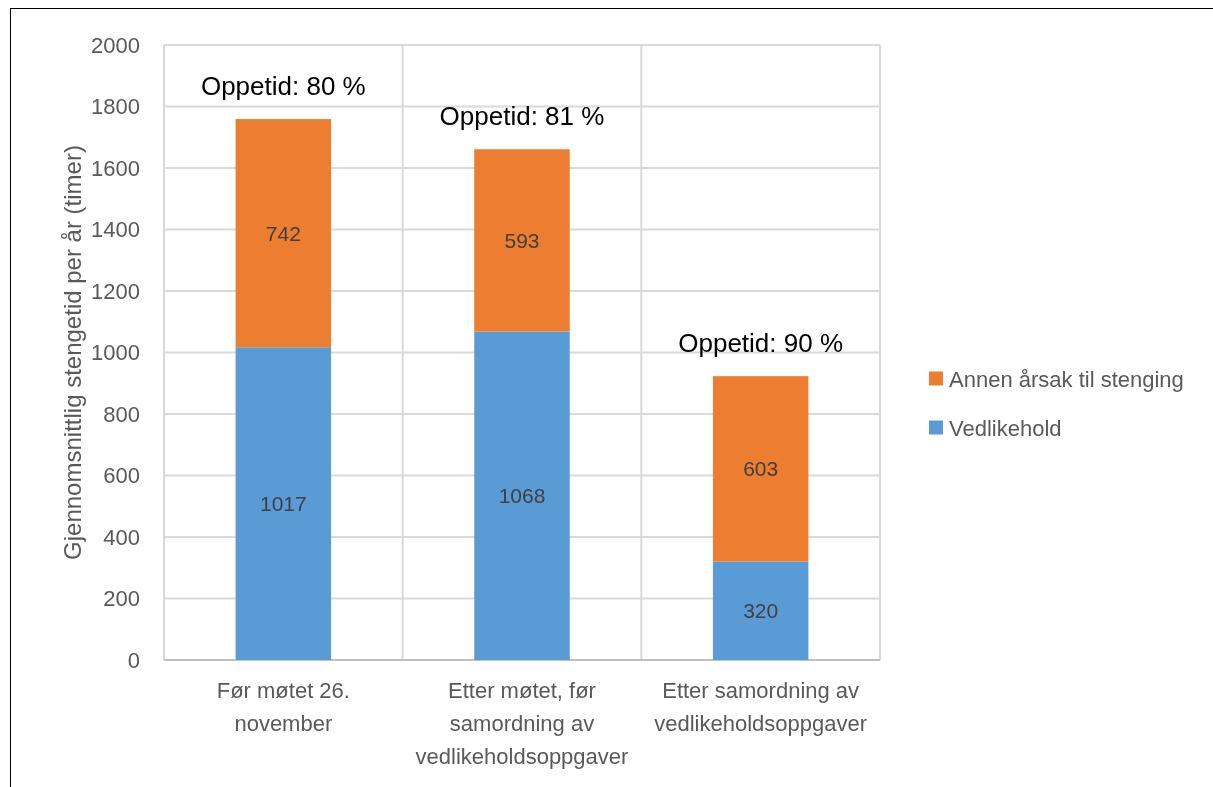 The image size is (1213, 787). What do you see at coordinates (283, 86) in the screenshot?
I see `annotation: Oppetid: 80 %` at bounding box center [283, 86].